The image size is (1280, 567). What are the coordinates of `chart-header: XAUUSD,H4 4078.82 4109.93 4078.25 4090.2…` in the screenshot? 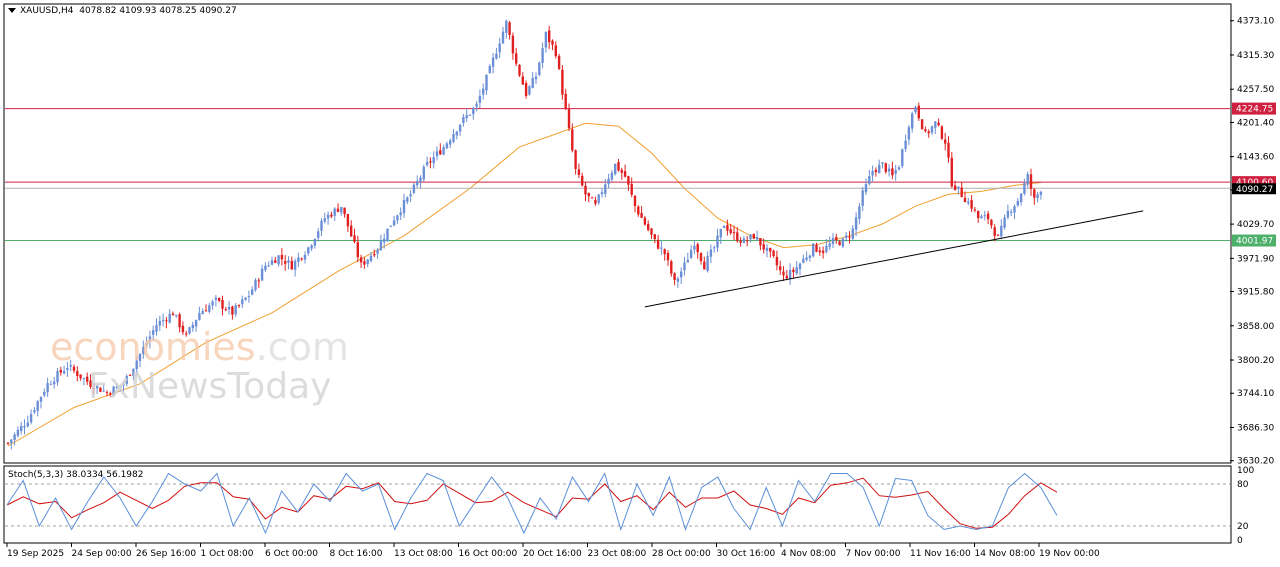 It's located at (122, 11).